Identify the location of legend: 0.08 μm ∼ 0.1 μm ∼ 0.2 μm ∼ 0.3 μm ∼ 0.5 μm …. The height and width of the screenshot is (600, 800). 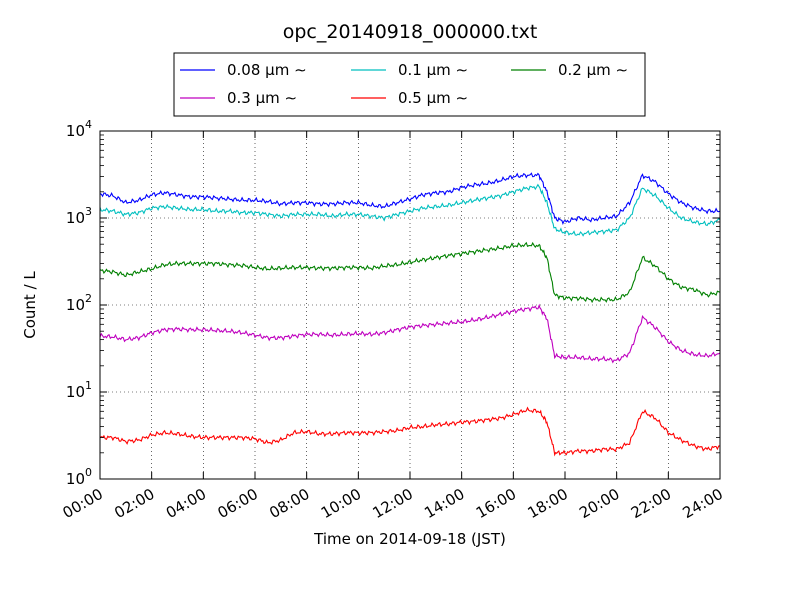
(409, 84).